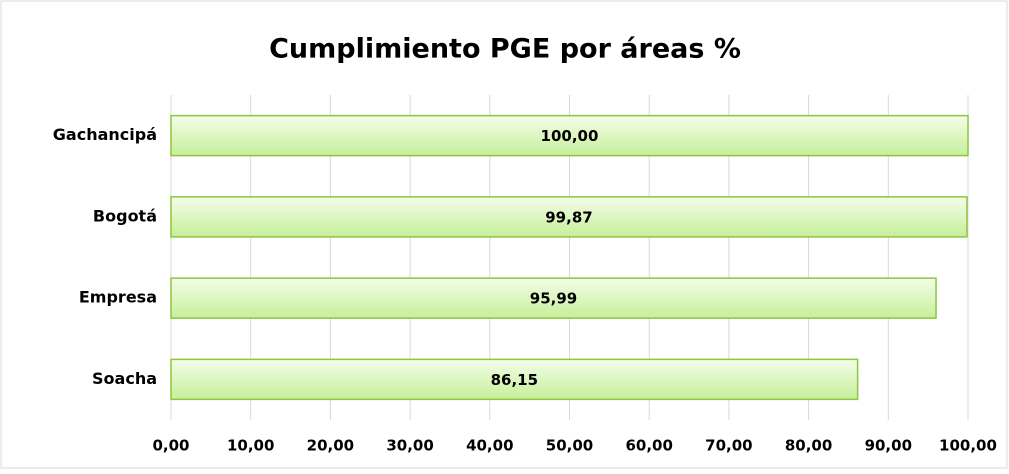 The width and height of the screenshot is (1009, 474). Describe the element at coordinates (250, 446) in the screenshot. I see `x-tick-label: 10,00` at that location.